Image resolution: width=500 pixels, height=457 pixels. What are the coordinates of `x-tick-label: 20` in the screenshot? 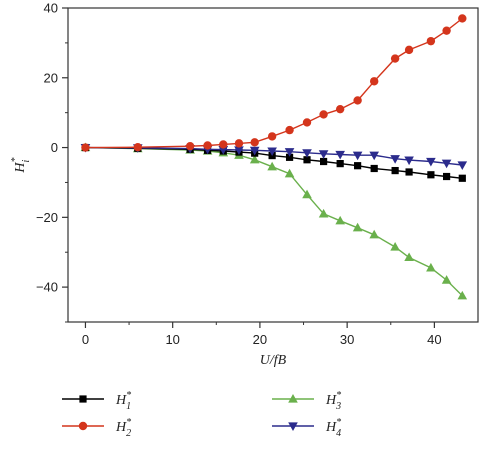 It's located at (260, 339).